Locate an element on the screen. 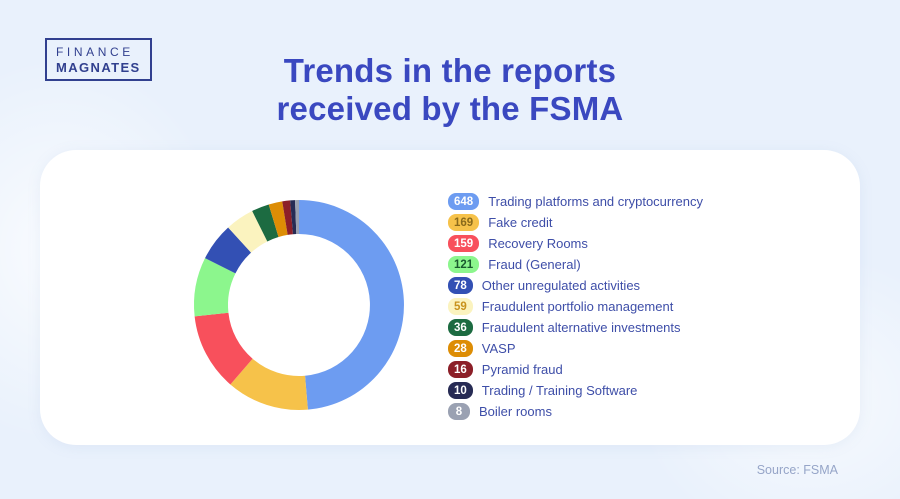 This screenshot has width=900, height=499. legend-item: 648 Trading platforms and cryptocurrency is located at coordinates (575, 201).